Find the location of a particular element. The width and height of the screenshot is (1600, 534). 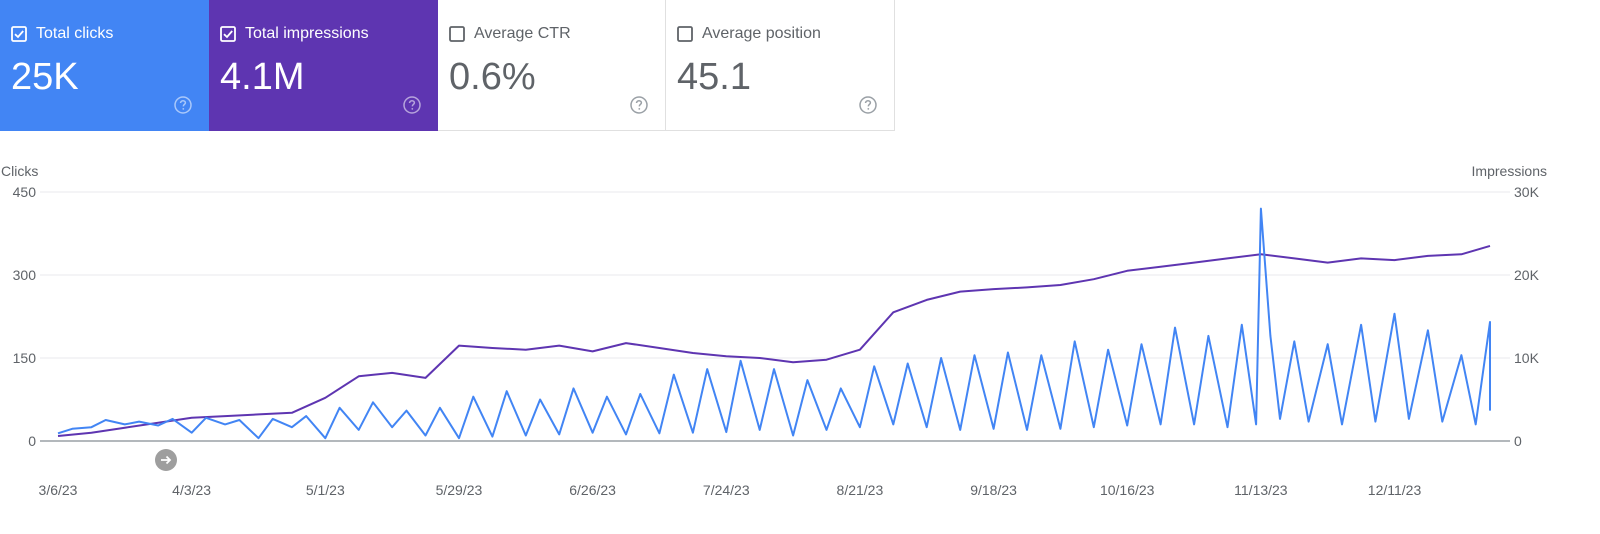

x-tick-label: 5/29/23 is located at coordinates (459, 490).